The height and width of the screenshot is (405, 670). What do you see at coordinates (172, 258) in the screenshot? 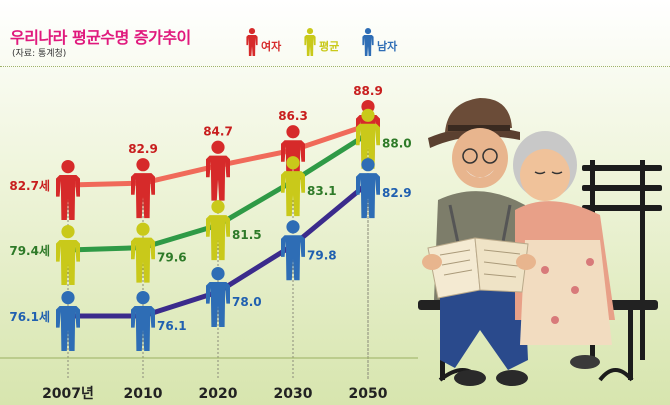
I see `data-label: 79.6` at bounding box center [172, 258].